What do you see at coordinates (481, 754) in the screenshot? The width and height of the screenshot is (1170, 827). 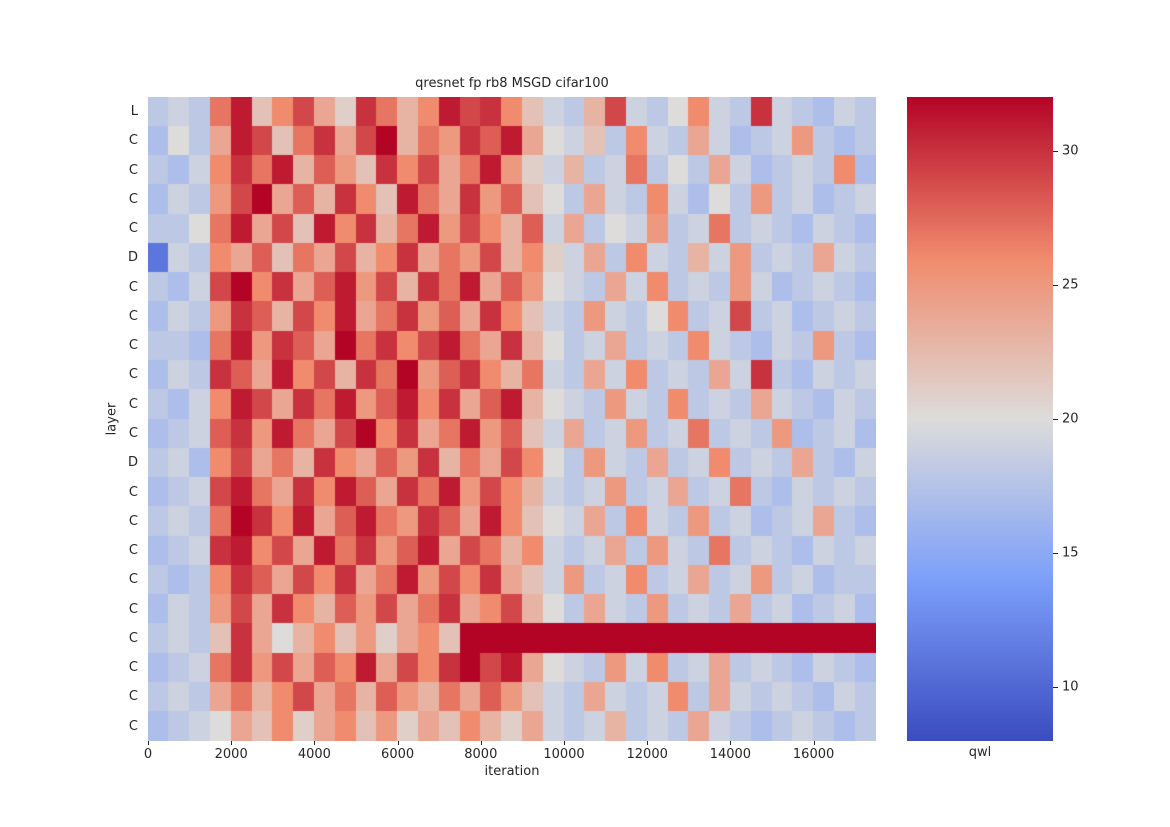 I see `x-tick-label: 8000` at bounding box center [481, 754].